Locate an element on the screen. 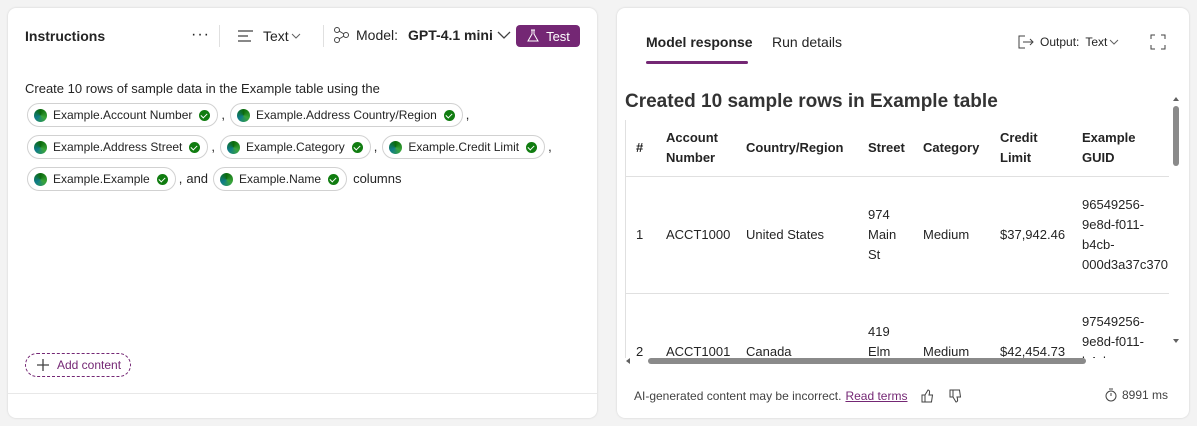 This screenshot has width=1197, height=426. column-header: # is located at coordinates (641, 148).